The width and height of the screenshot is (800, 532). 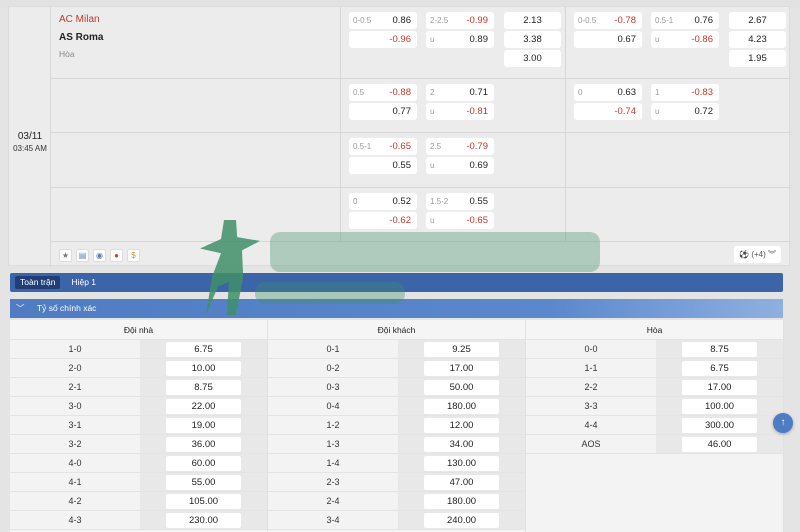 I want to click on handicap-away: -0.62, so click(x=383, y=220).